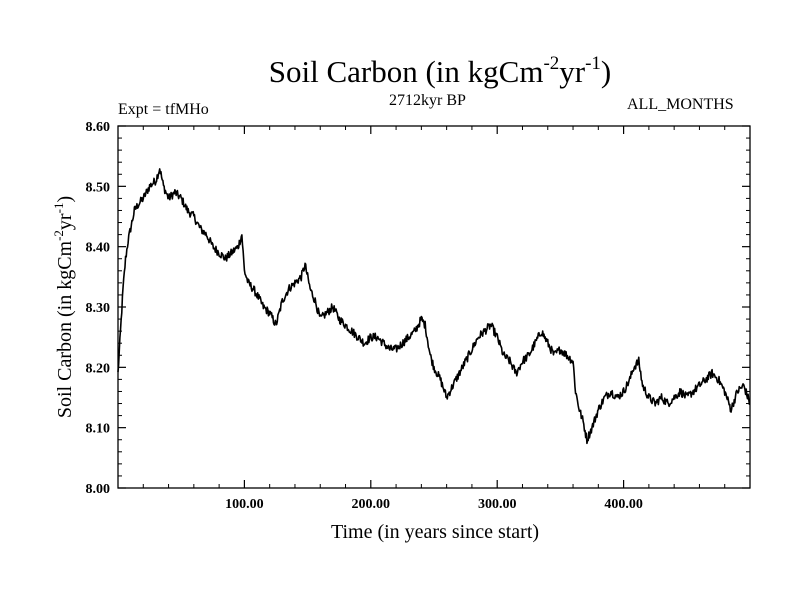 The width and height of the screenshot is (800, 600). What do you see at coordinates (98, 368) in the screenshot?
I see `y-tick-label: 8.20` at bounding box center [98, 368].